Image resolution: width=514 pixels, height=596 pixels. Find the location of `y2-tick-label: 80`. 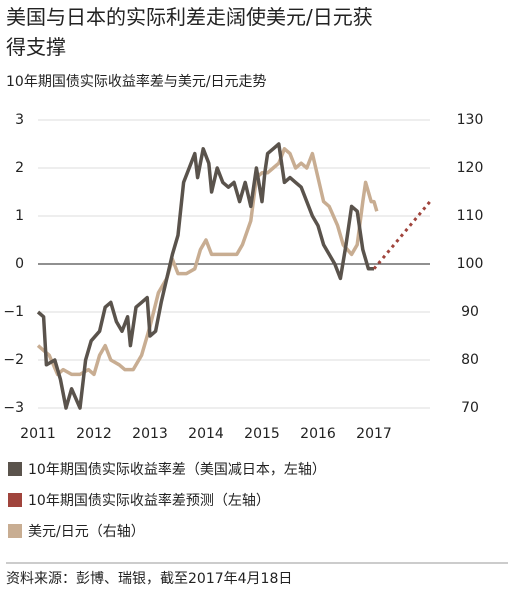

y2-tick-label: 80 is located at coordinates (470, 360).